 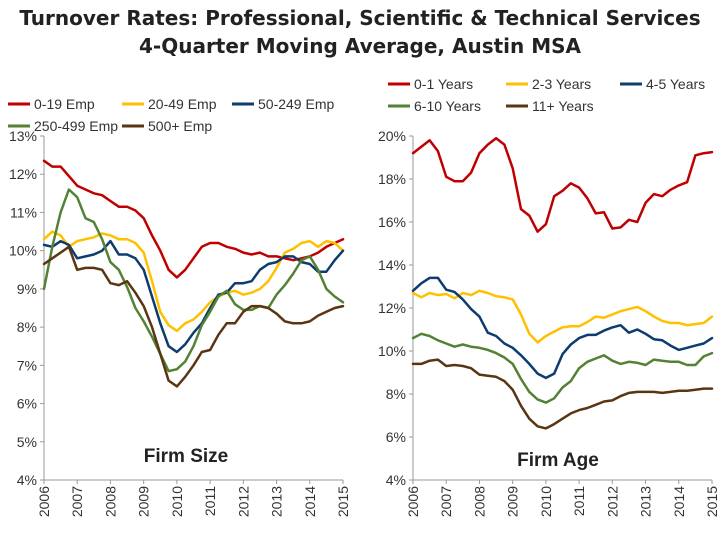 I want to click on y-tick-label: 9%, so click(x=27, y=289).